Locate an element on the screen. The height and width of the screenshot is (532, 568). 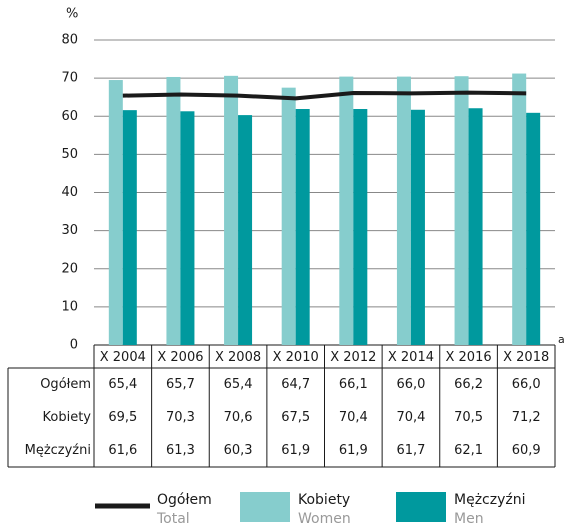
y-tick-label: 70 is located at coordinates (69, 78).